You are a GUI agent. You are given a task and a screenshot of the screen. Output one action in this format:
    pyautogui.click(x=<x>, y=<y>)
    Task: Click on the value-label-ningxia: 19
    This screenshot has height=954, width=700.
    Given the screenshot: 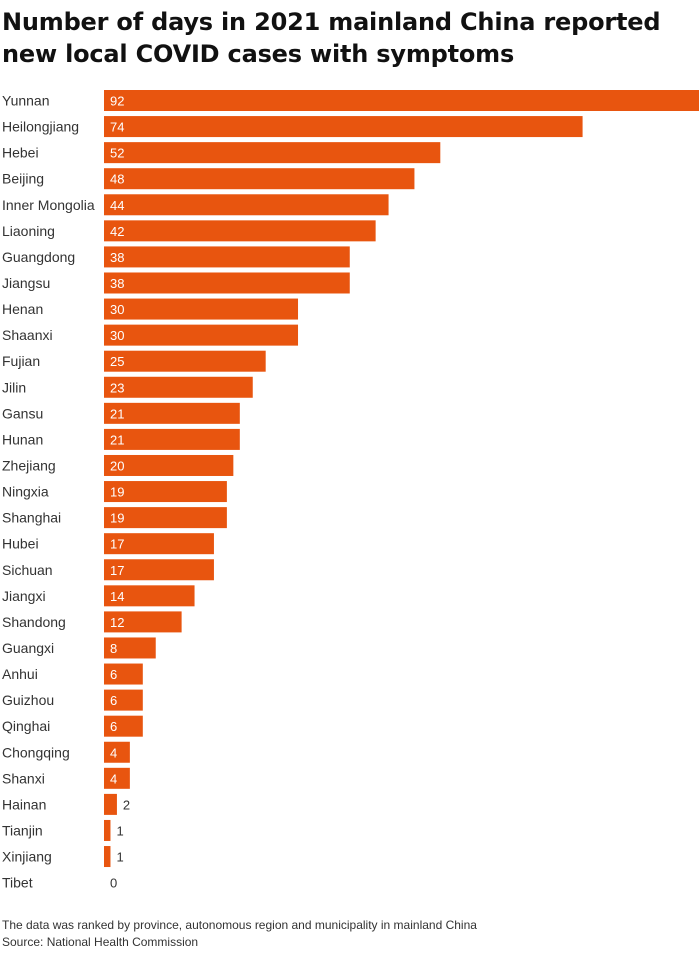 What is the action you would take?
    pyautogui.click(x=117, y=492)
    